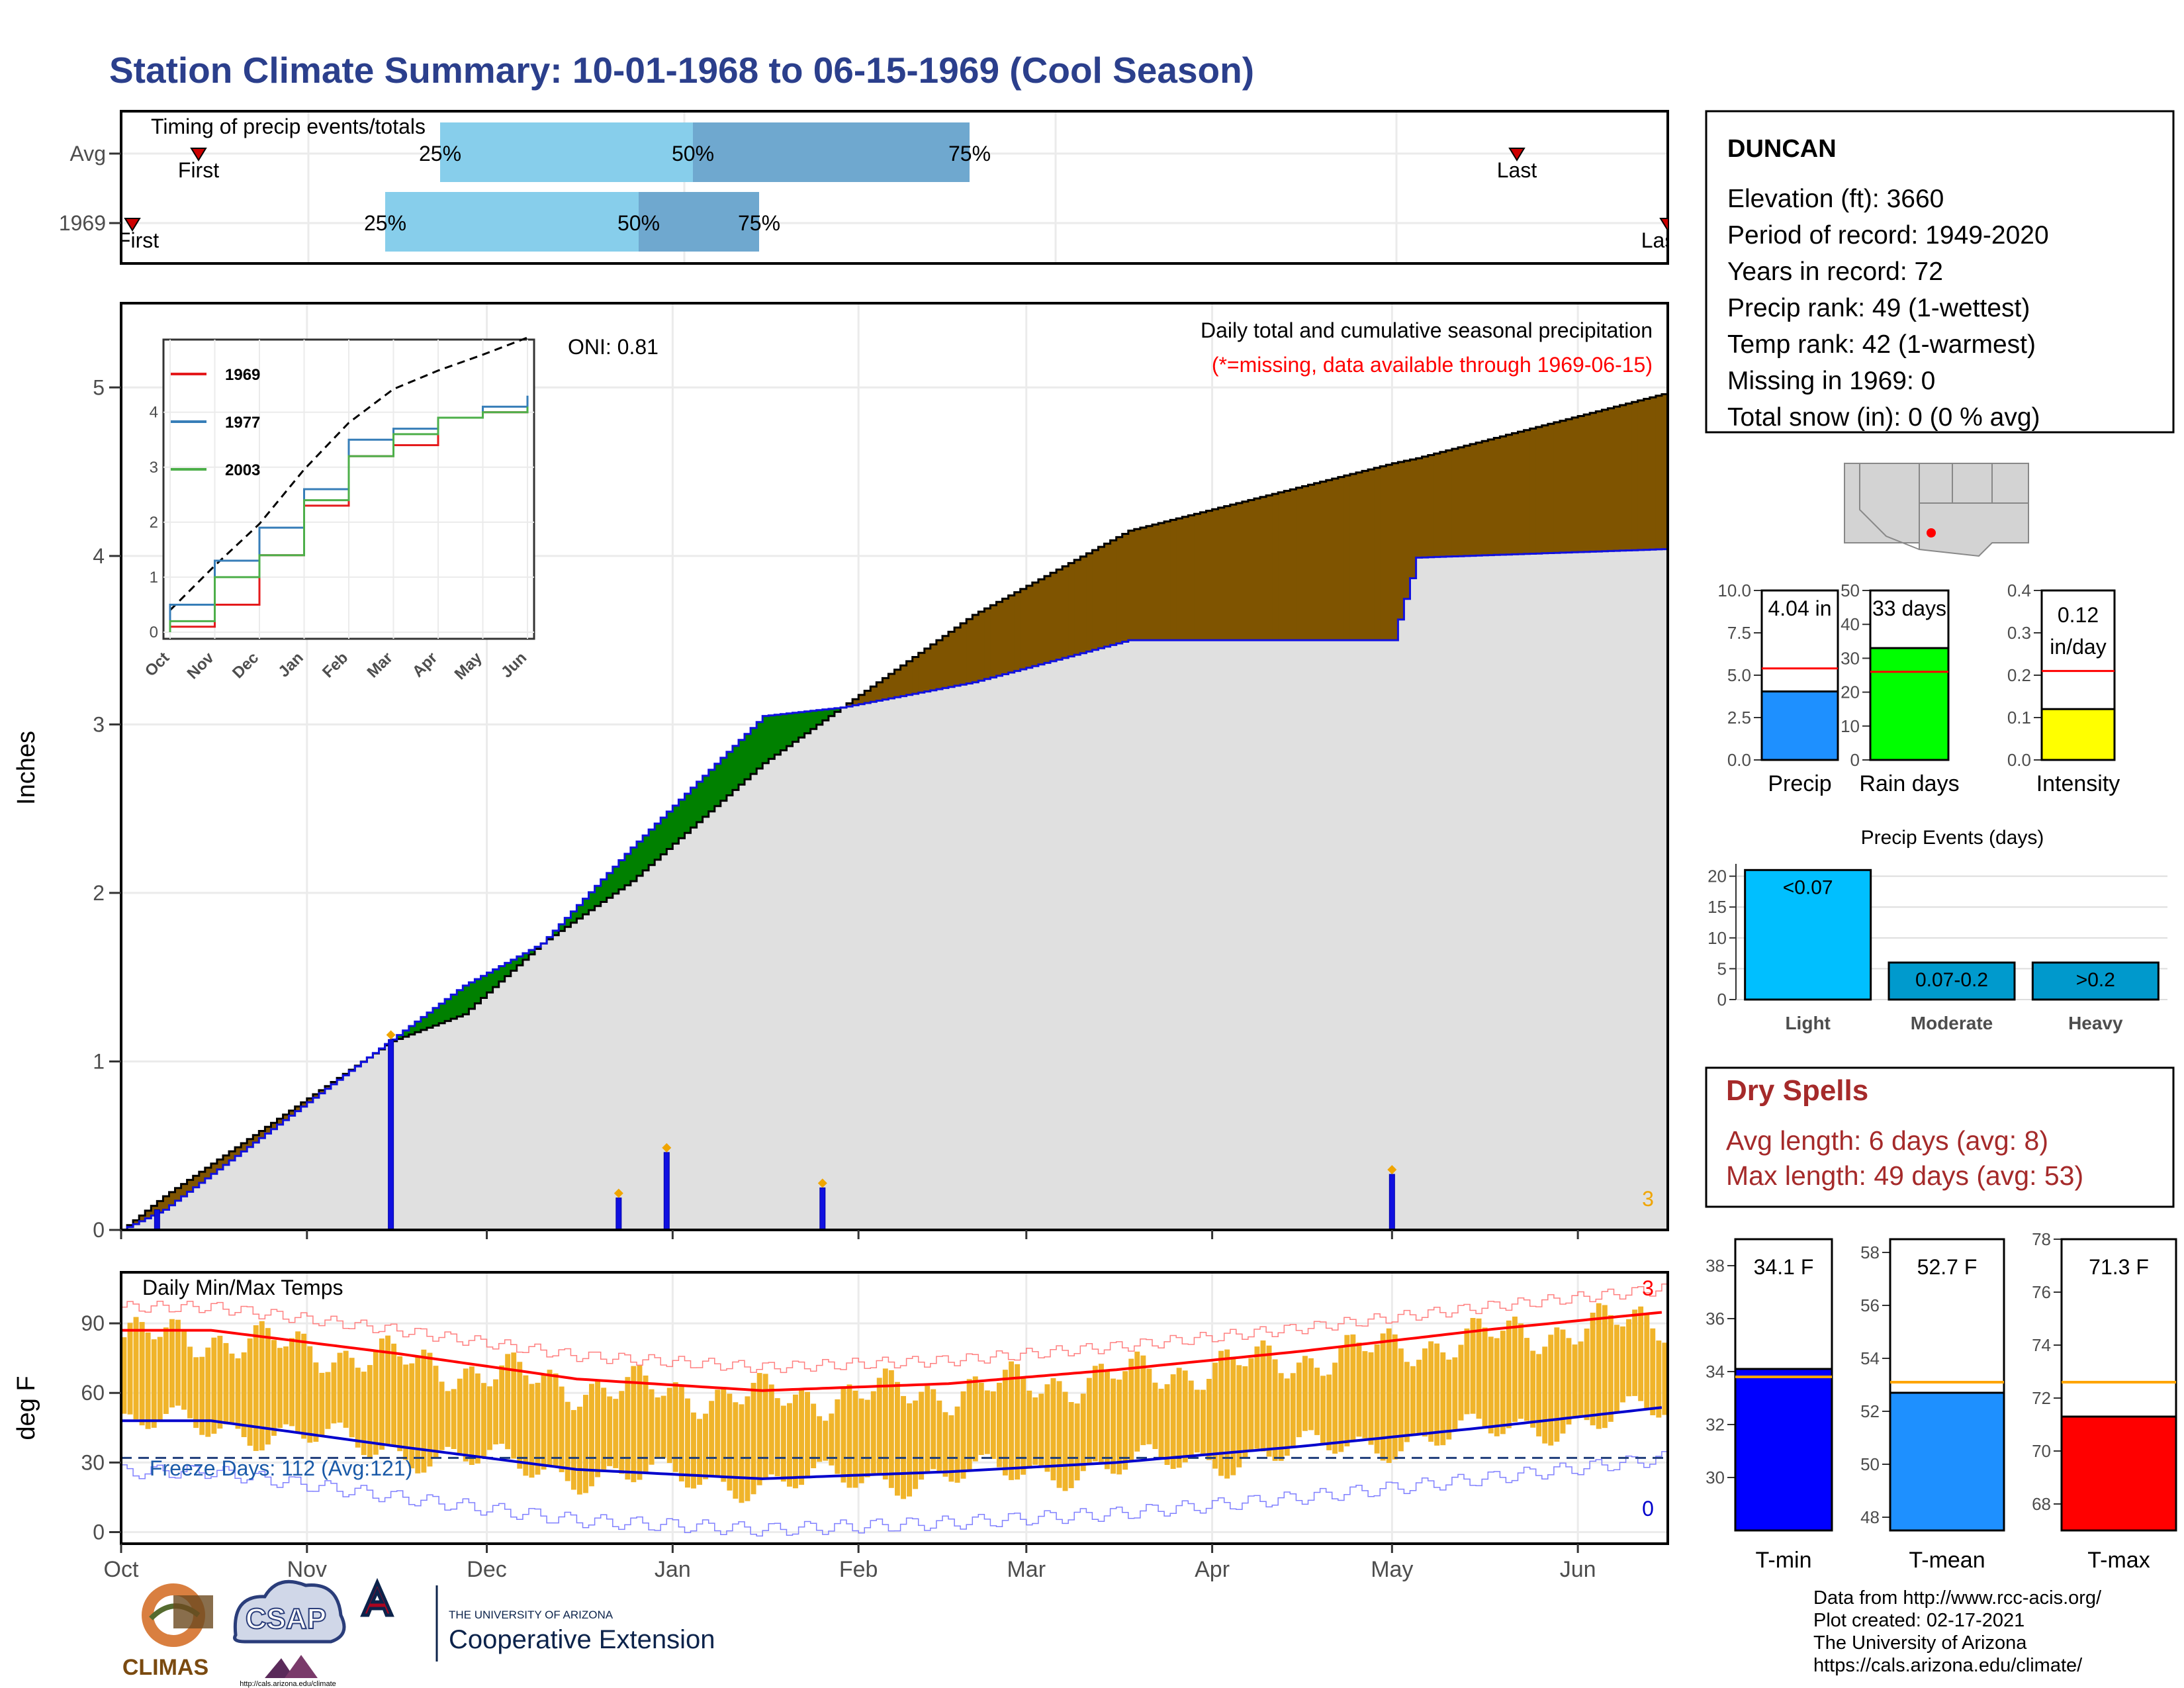  Describe the element at coordinates (1797, 1090) in the screenshot. I see `dry-spells-title: Dry Spells` at that location.